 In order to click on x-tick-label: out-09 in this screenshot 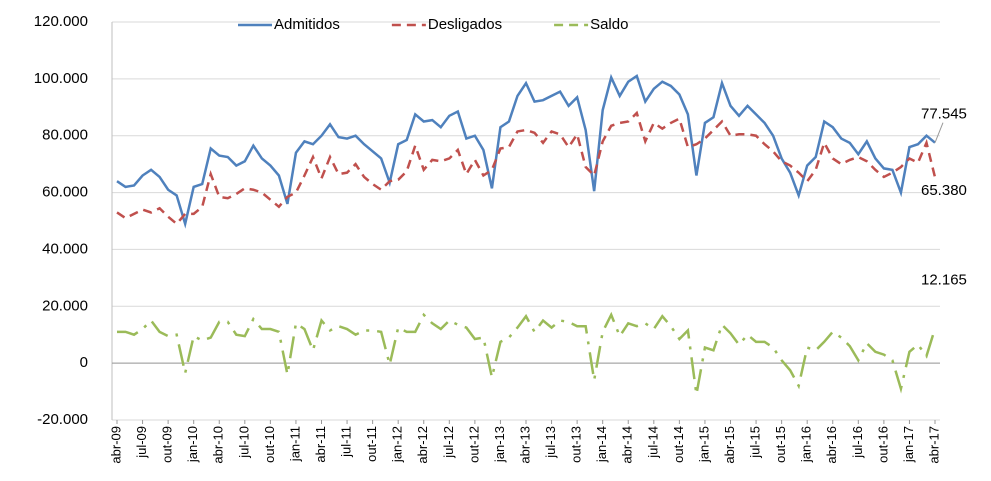, I will do `click(167, 444)`.